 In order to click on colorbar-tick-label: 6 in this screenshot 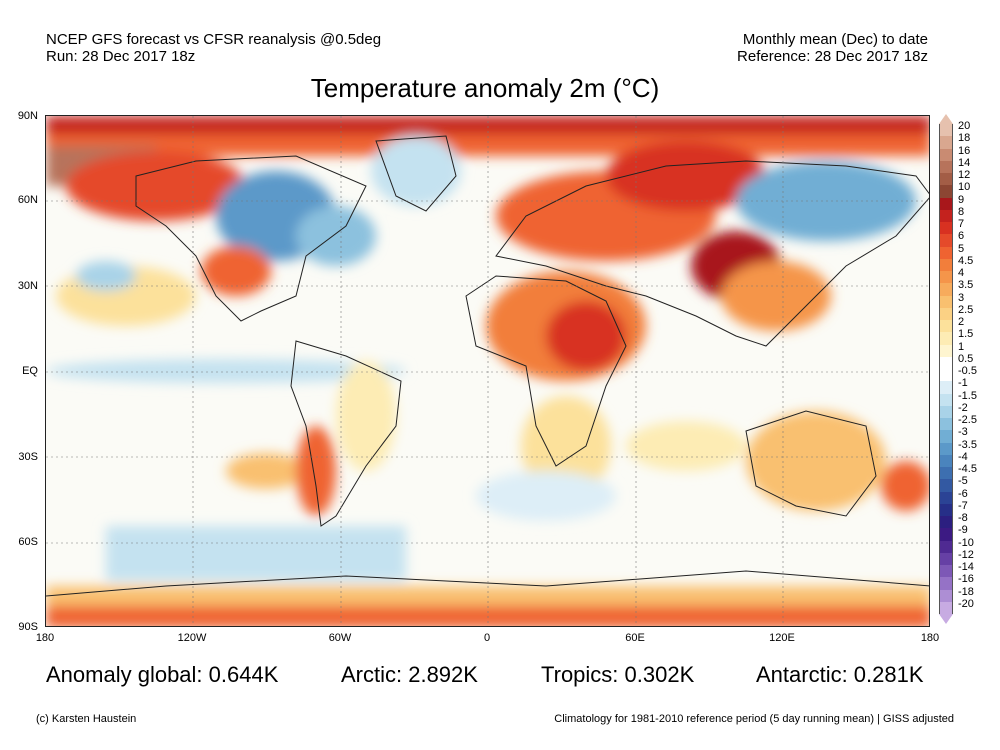, I will do `click(961, 236)`.